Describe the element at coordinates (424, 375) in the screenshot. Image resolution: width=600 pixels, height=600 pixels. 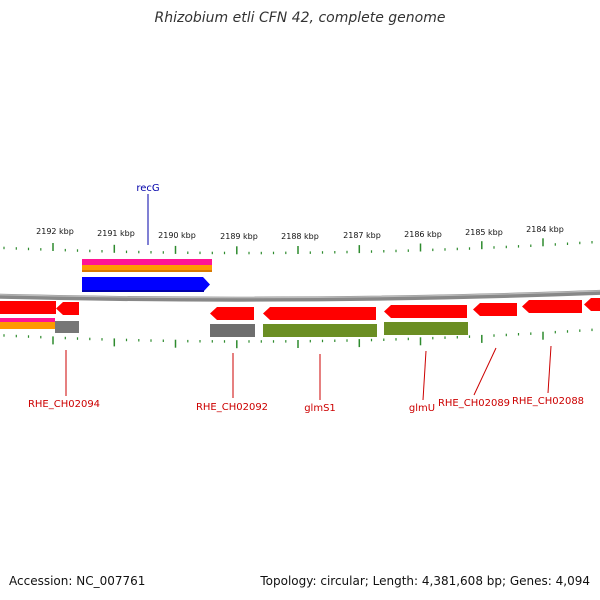
I see `glmu-leader-line` at that location.